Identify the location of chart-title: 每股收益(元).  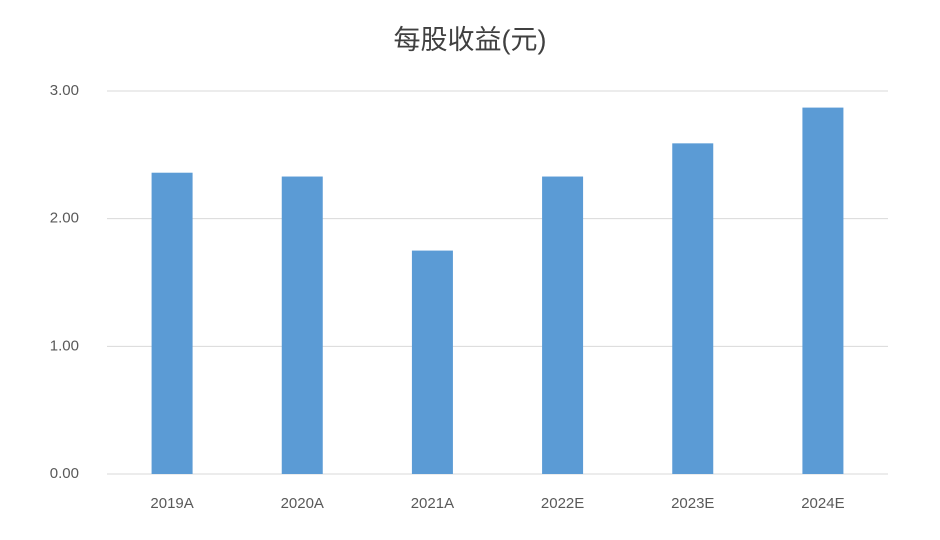
(470, 40).